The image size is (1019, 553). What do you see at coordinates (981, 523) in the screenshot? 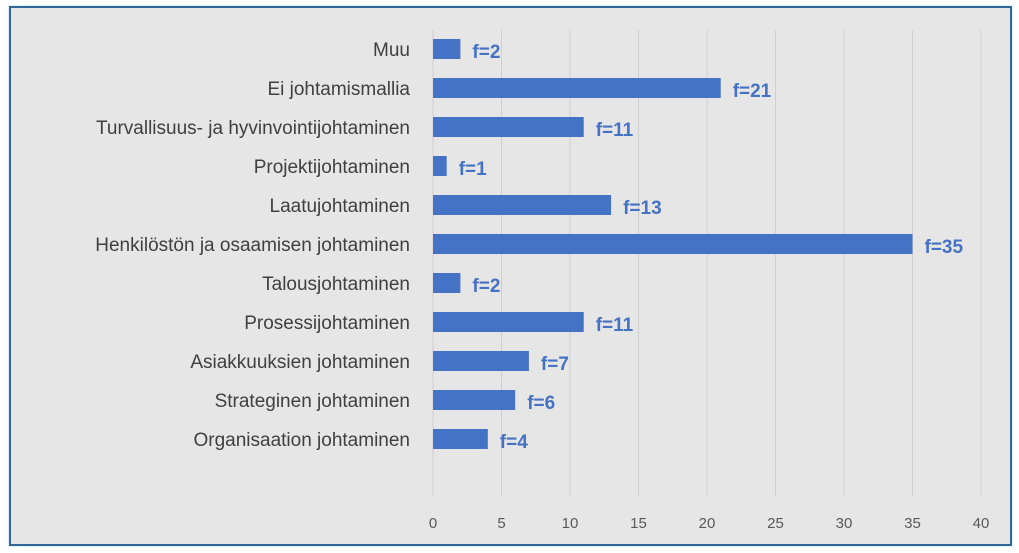
I see `x-tick-label: 40` at bounding box center [981, 523].